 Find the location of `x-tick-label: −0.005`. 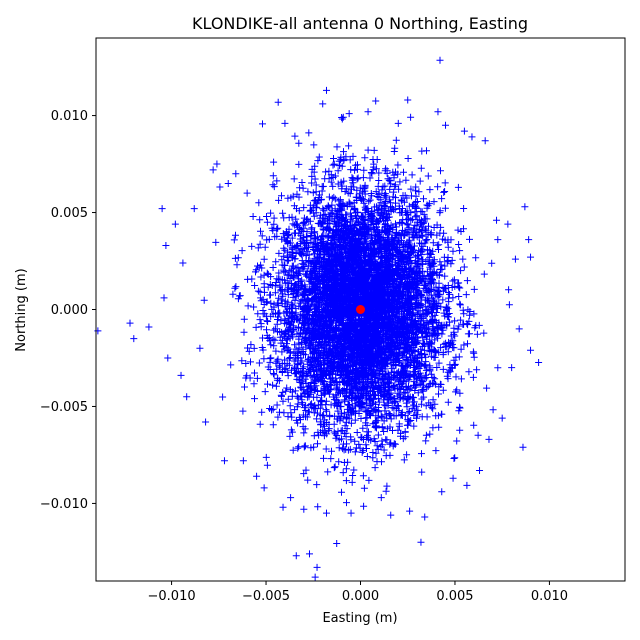

x-tick-label: −0.005 is located at coordinates (266, 596).